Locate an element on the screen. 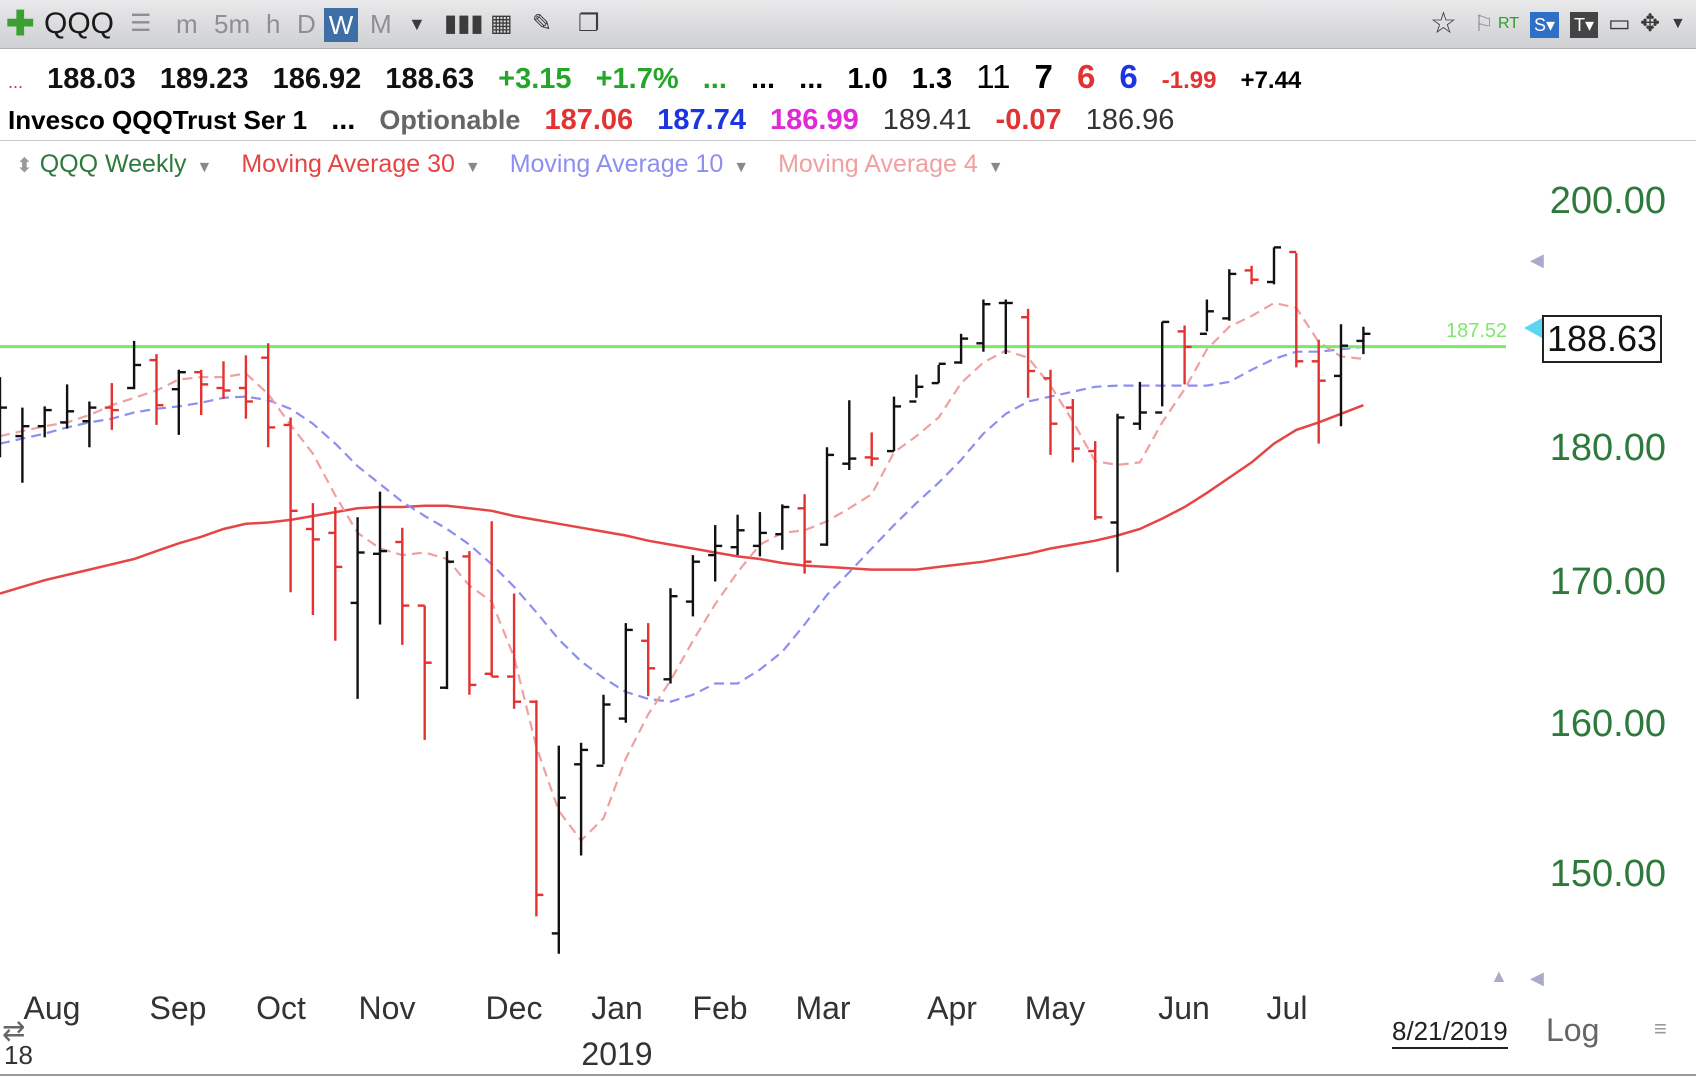 This screenshot has height=1078, width=1696. s-icon: S▾ is located at coordinates (1545, 25).